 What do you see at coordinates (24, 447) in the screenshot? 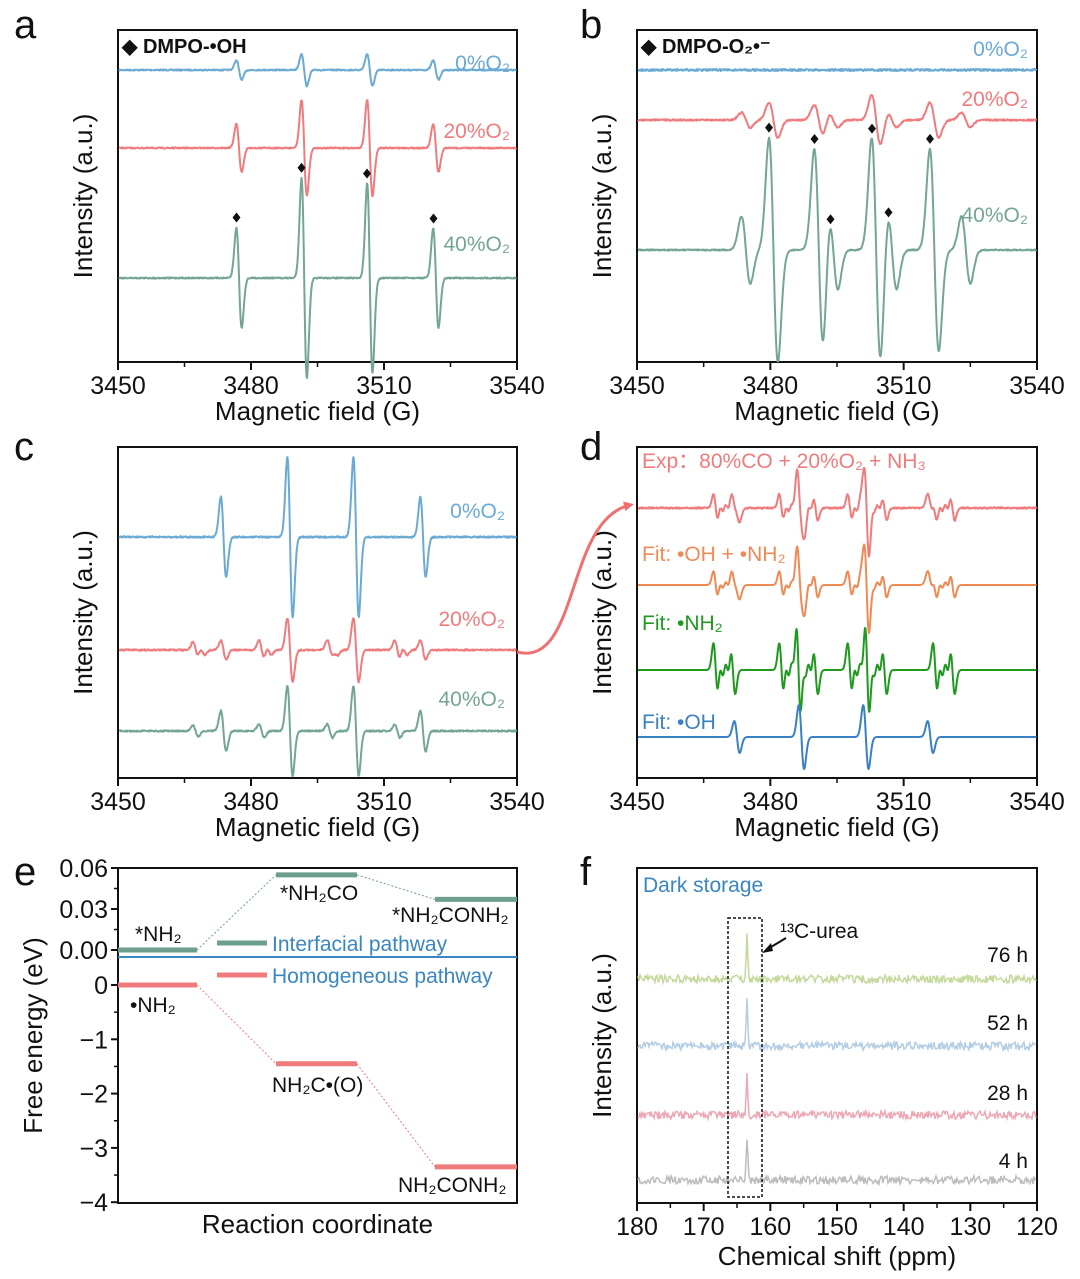
I see `panel-label-c: c` at bounding box center [24, 447].